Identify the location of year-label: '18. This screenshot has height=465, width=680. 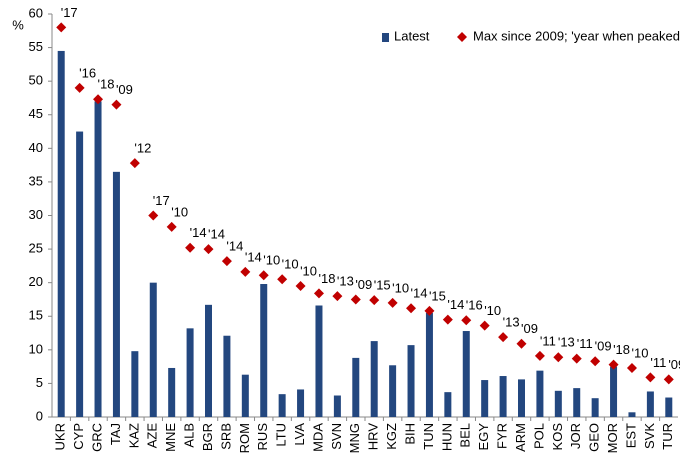
(621, 349).